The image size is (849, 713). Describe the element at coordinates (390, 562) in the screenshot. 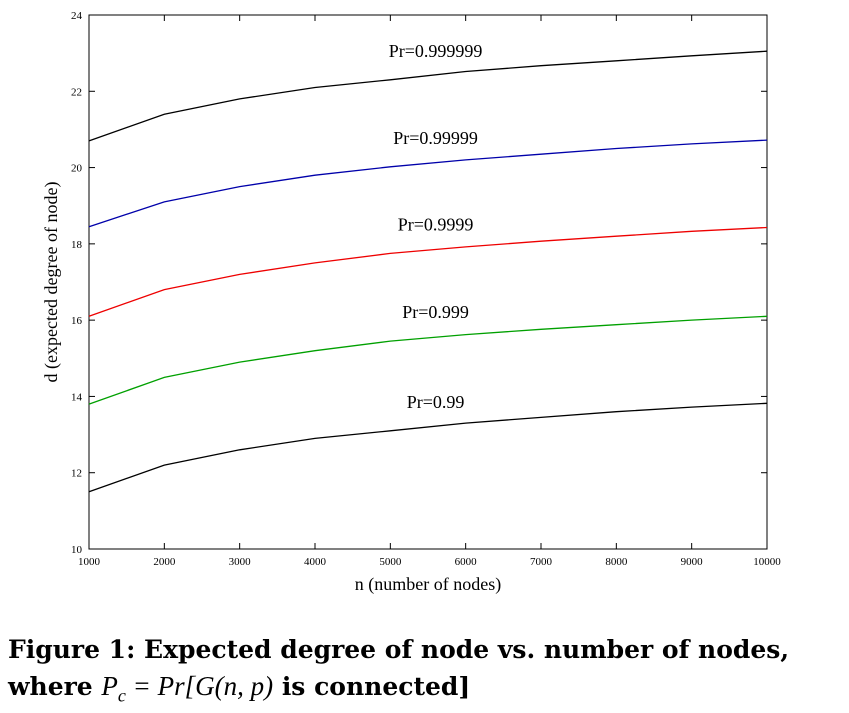

I see `x-tick-label: 5000` at that location.